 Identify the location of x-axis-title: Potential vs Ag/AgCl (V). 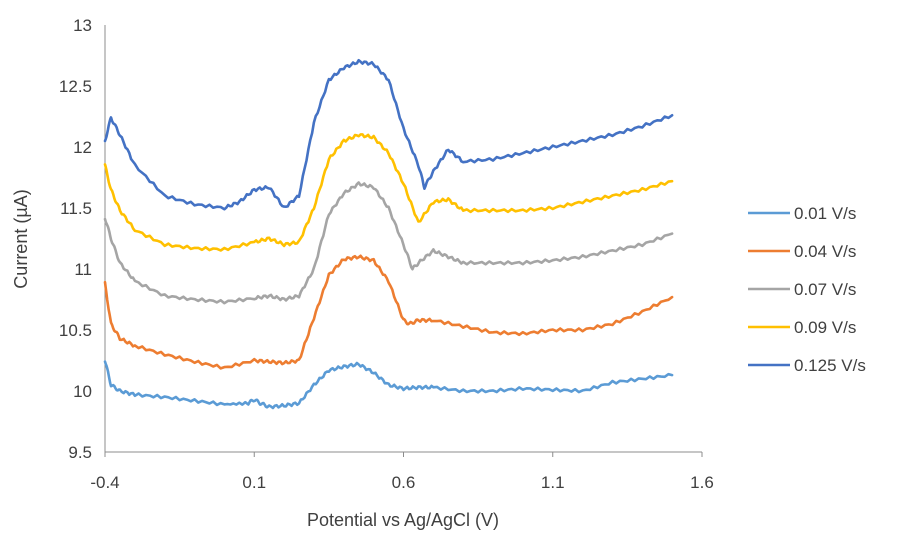
(403, 520).